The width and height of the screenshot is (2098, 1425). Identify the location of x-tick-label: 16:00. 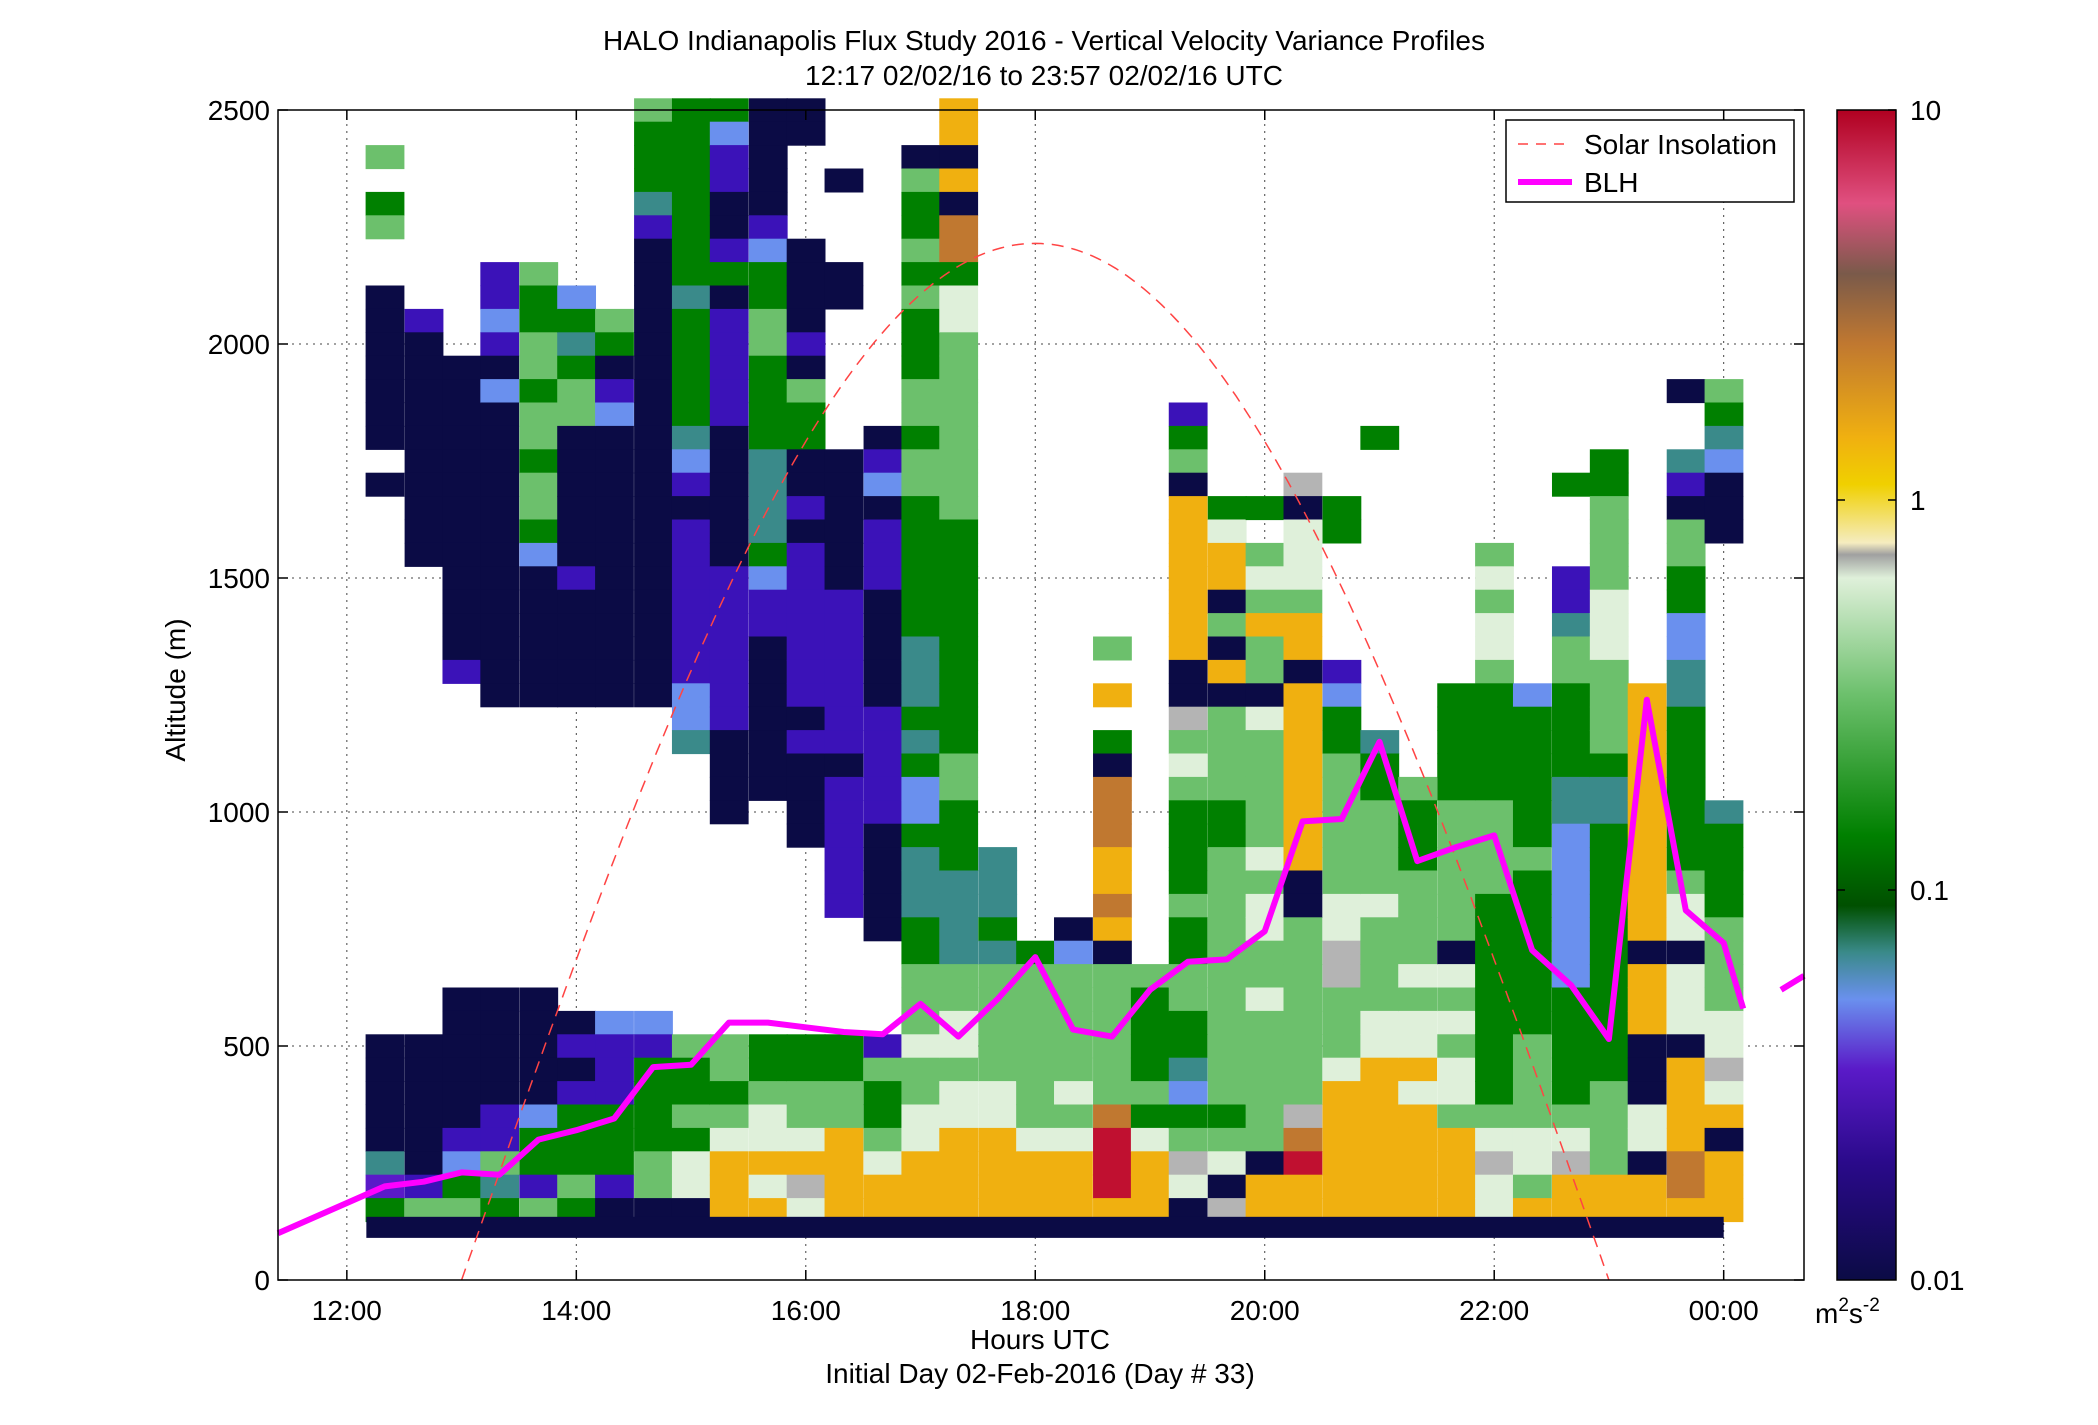
(806, 1310).